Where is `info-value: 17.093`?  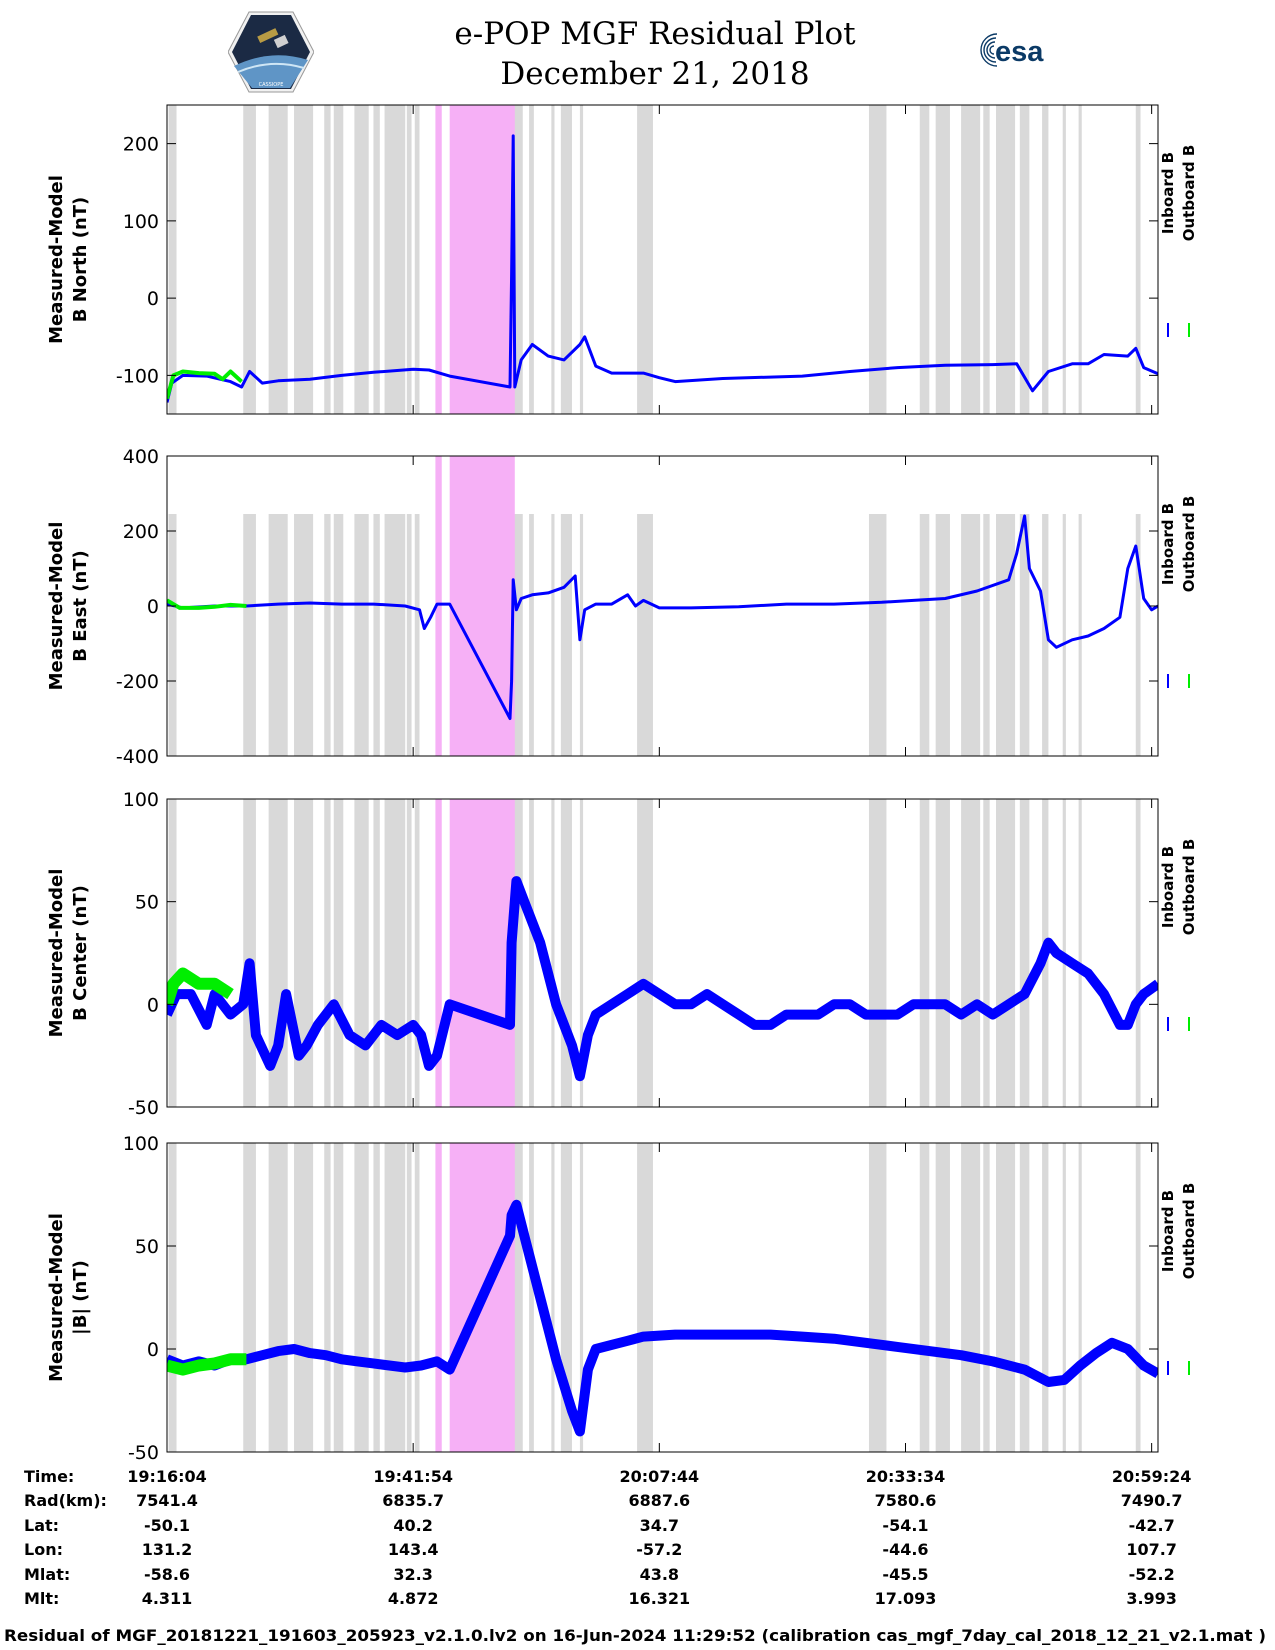 info-value: 17.093 is located at coordinates (906, 1598).